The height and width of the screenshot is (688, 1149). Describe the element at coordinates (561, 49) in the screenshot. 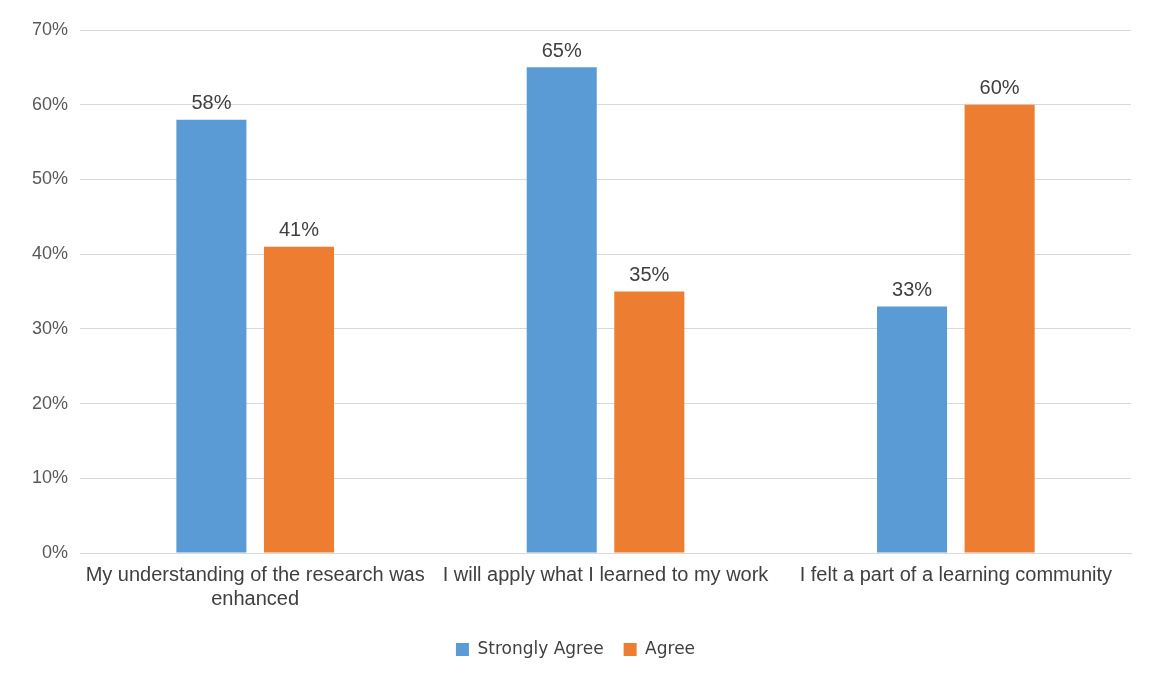

I see `data-label: 65%` at that location.